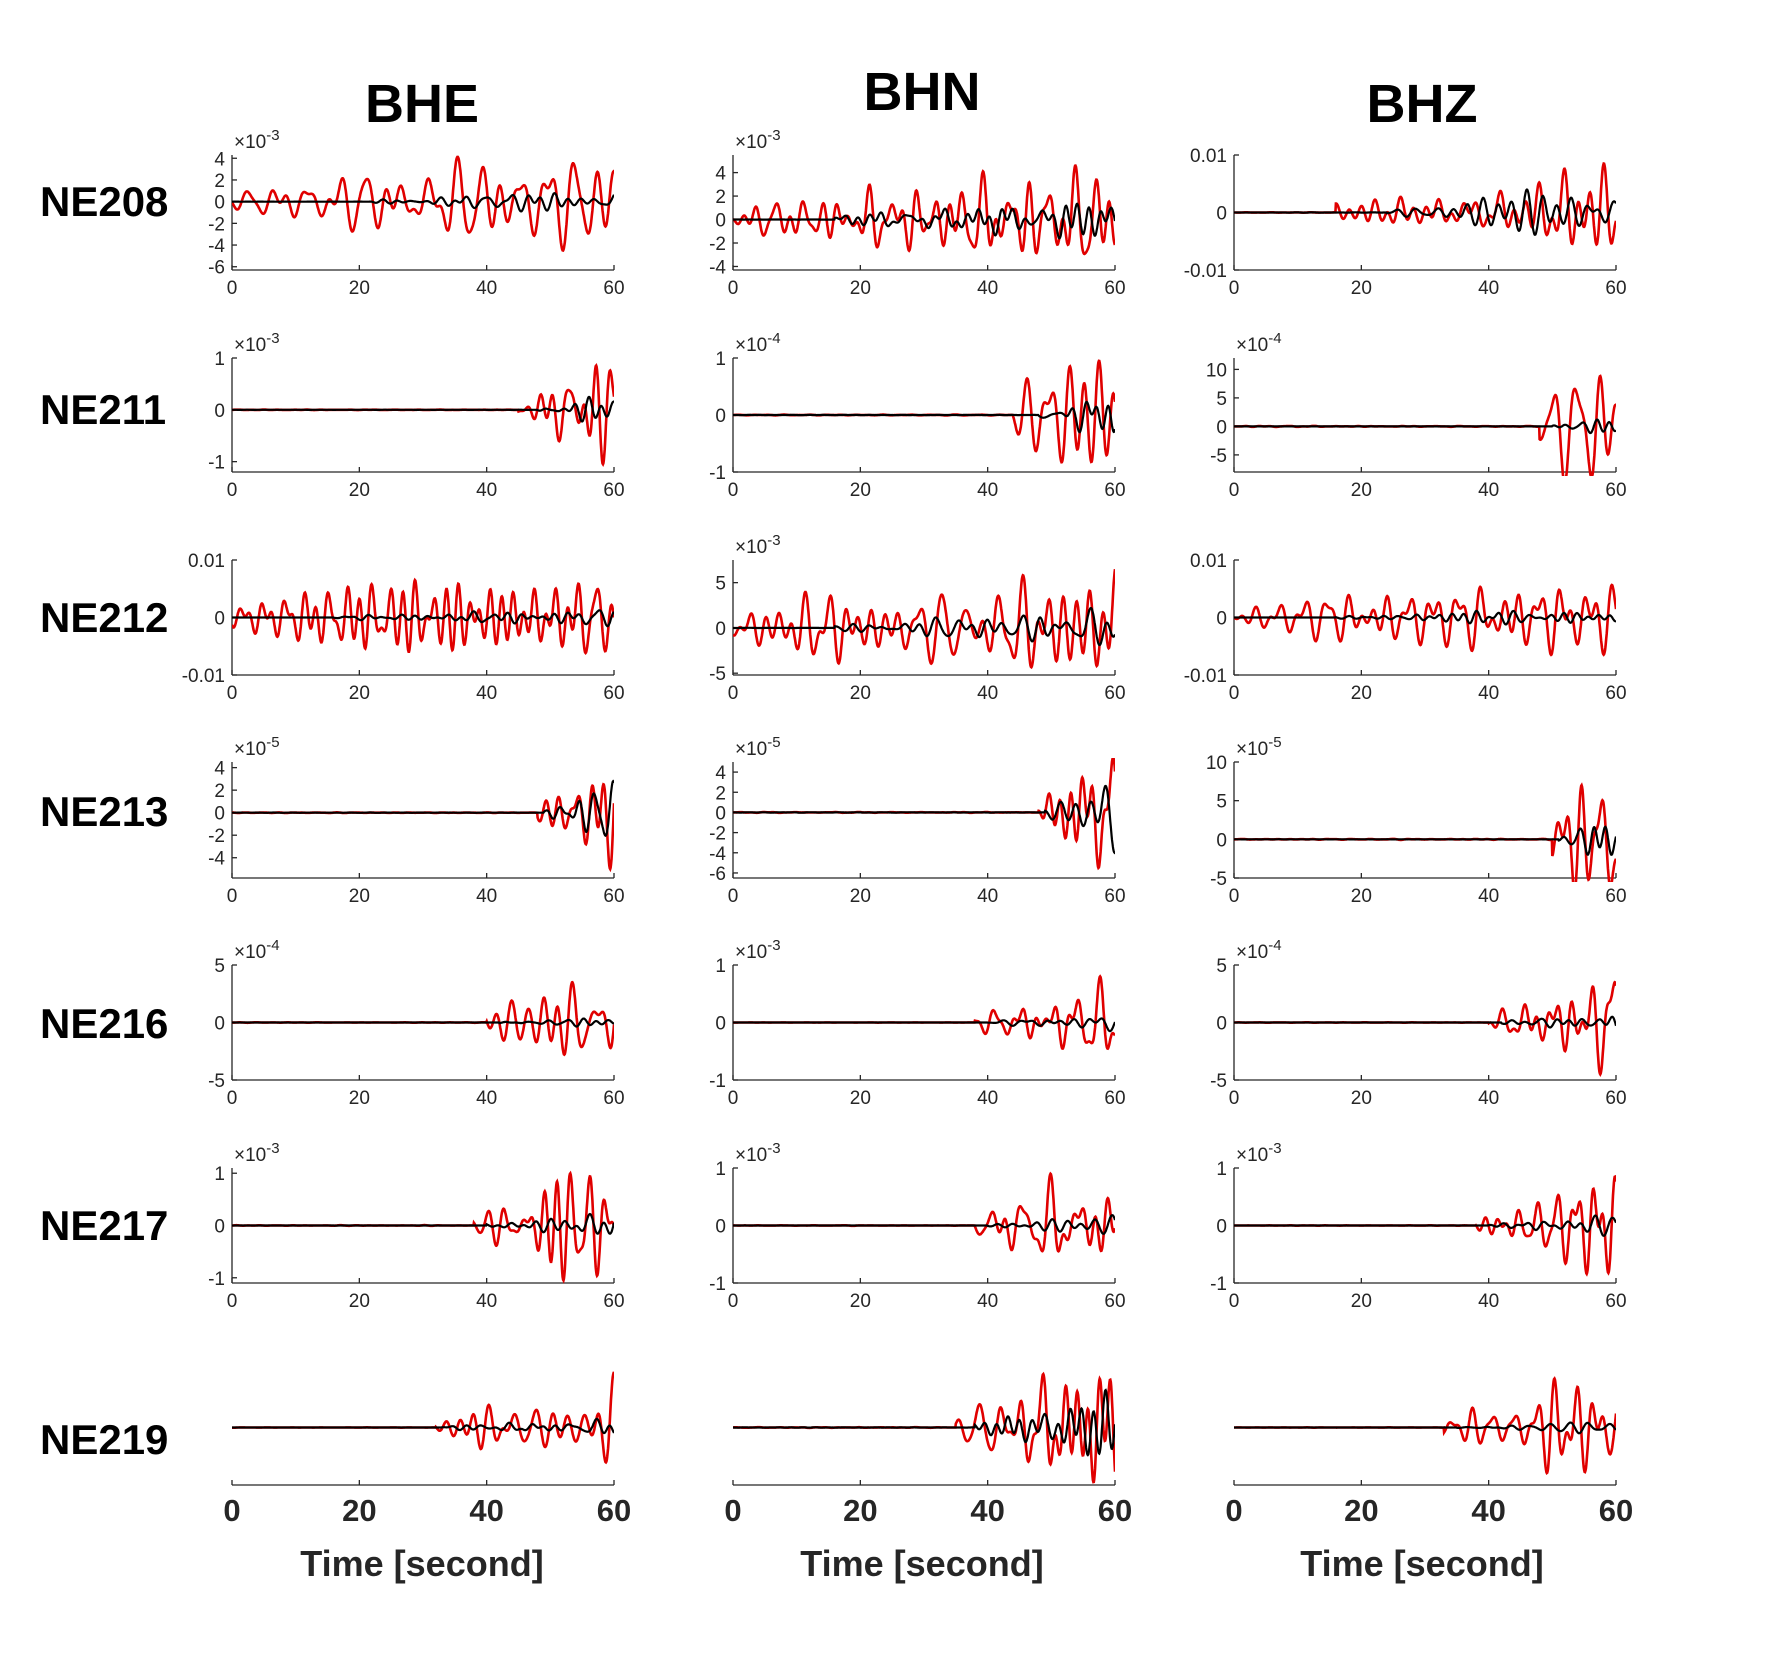 This screenshot has width=1772, height=1658. I want to click on x-axis-label-bhe: Time [second], so click(421, 1563).